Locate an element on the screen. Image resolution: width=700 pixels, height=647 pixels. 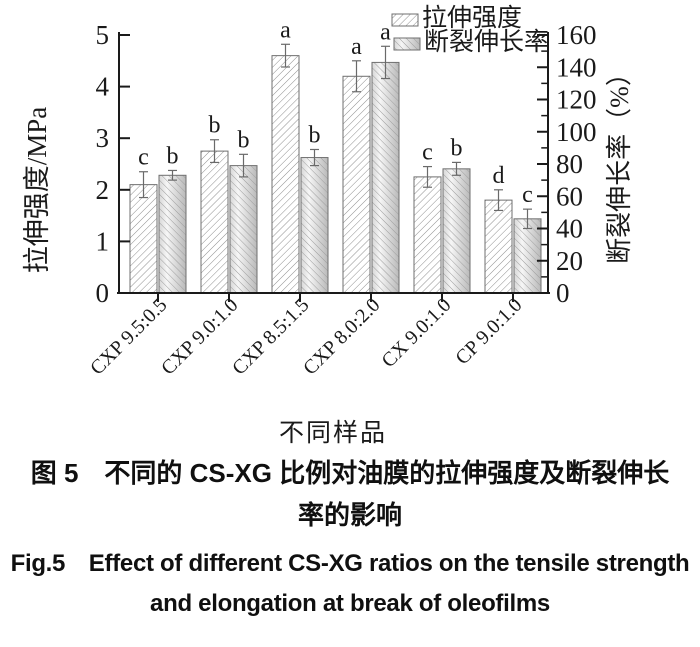
sig-letter-tensile-1: b is located at coordinates (215, 126).